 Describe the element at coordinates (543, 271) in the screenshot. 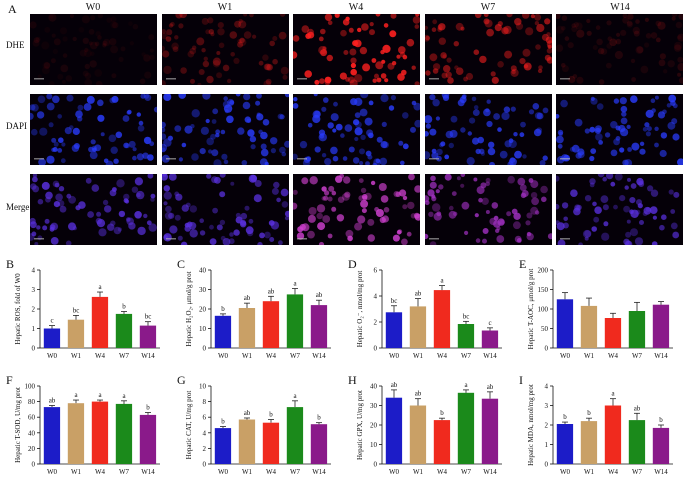

I see `y-tick-label: 200` at that location.